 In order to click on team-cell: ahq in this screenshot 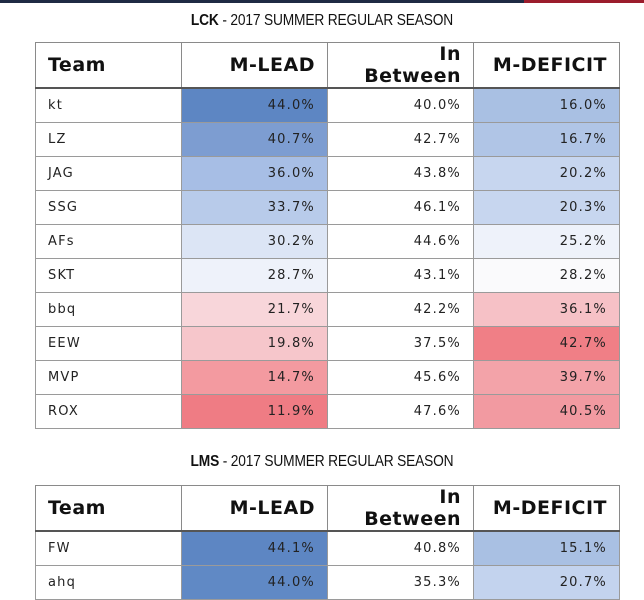, I will do `click(108, 582)`.